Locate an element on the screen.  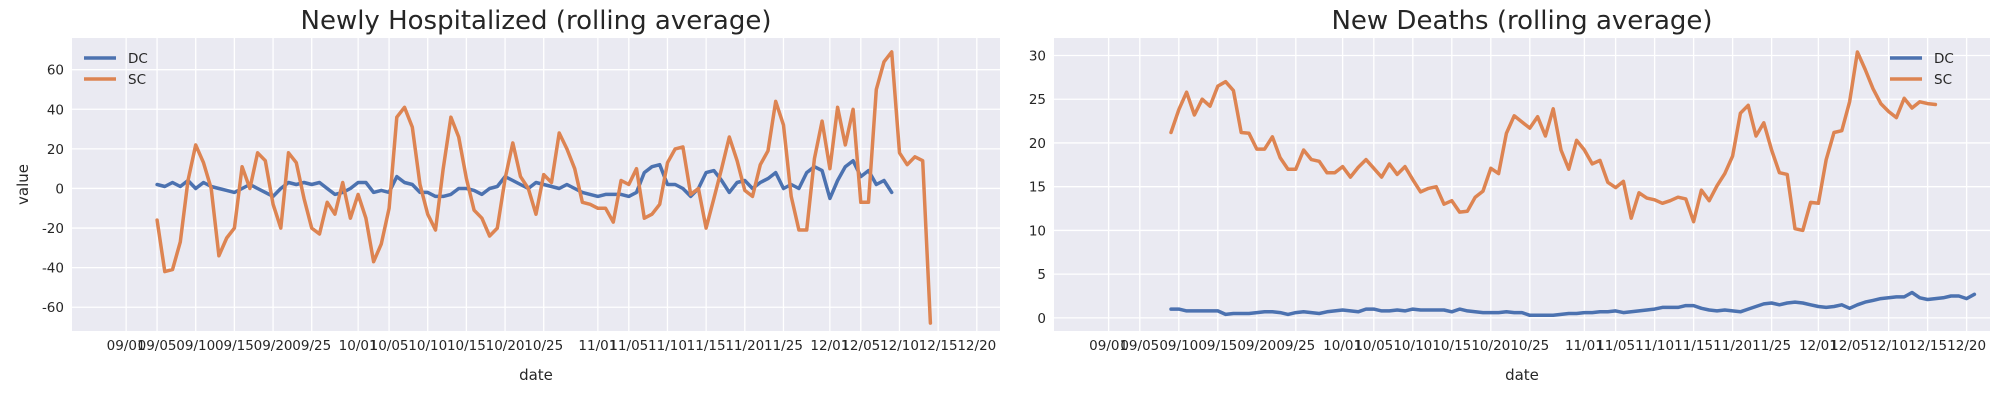
hospitalized-x-tick-label: 09/25 is located at coordinates (311, 346).